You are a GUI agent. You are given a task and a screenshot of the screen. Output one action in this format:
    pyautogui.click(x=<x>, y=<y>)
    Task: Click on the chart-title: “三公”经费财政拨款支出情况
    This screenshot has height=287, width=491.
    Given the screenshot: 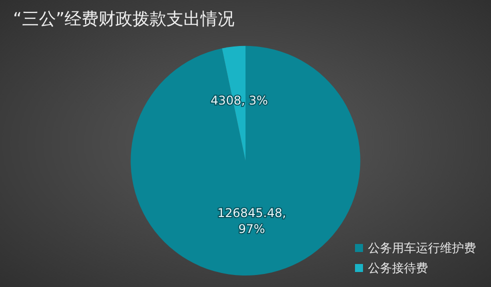 What is the action you would take?
    pyautogui.click(x=124, y=20)
    